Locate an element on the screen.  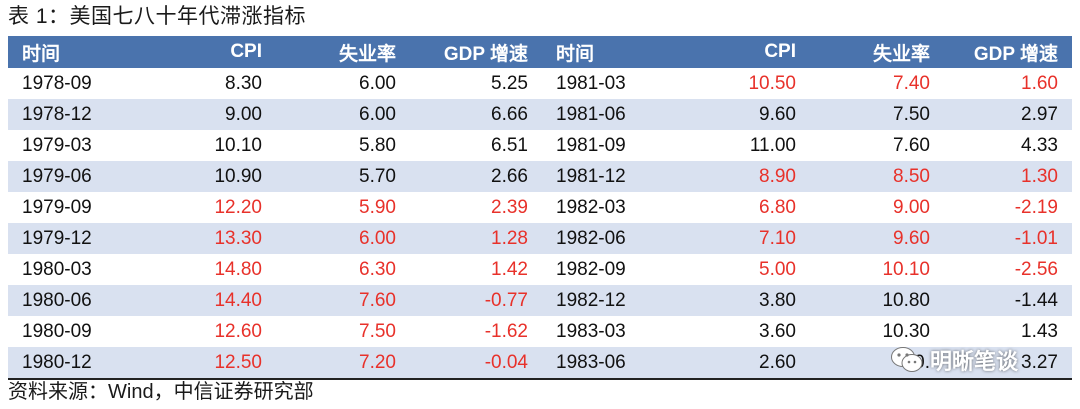
table-cell: 5.90 is located at coordinates (377, 207).